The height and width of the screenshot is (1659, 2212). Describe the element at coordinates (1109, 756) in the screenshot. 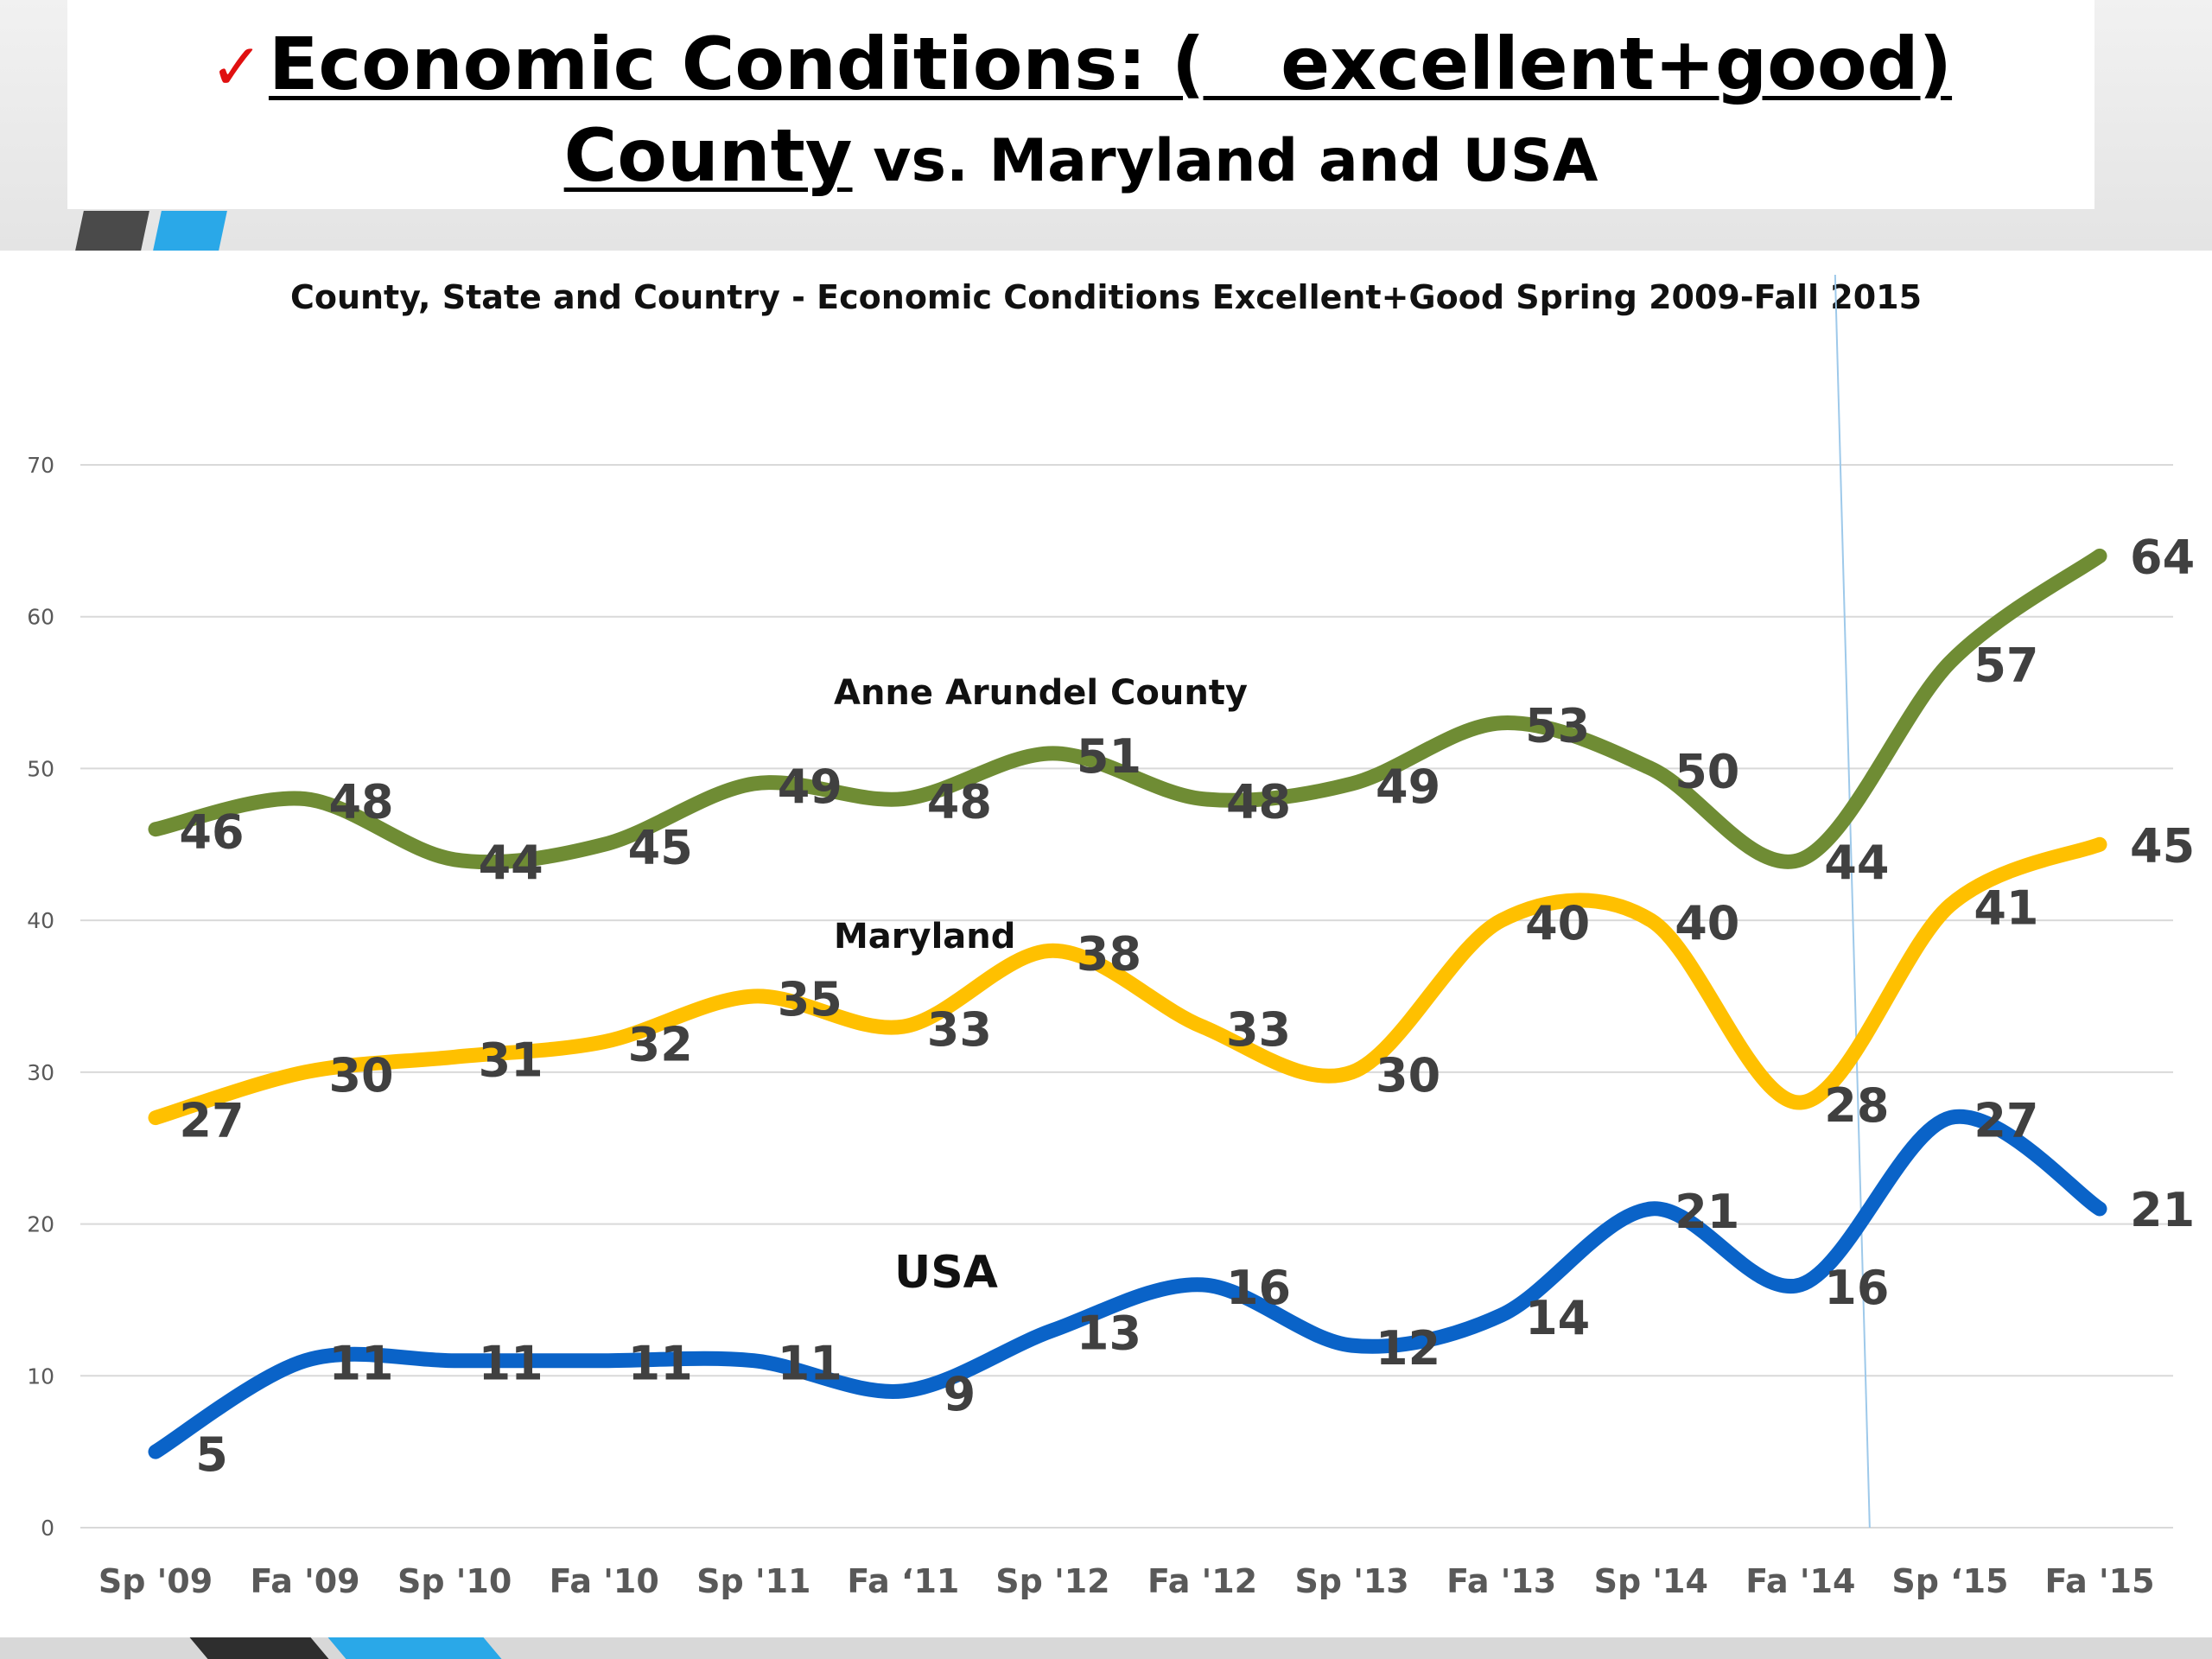

I see `data-label: 51` at that location.